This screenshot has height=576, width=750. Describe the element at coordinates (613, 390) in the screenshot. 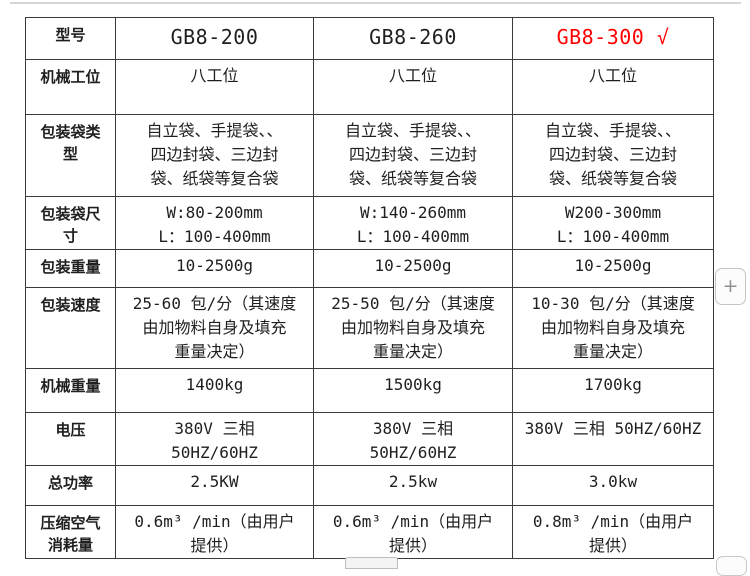

I see `spec-cell: 1700kg` at that location.